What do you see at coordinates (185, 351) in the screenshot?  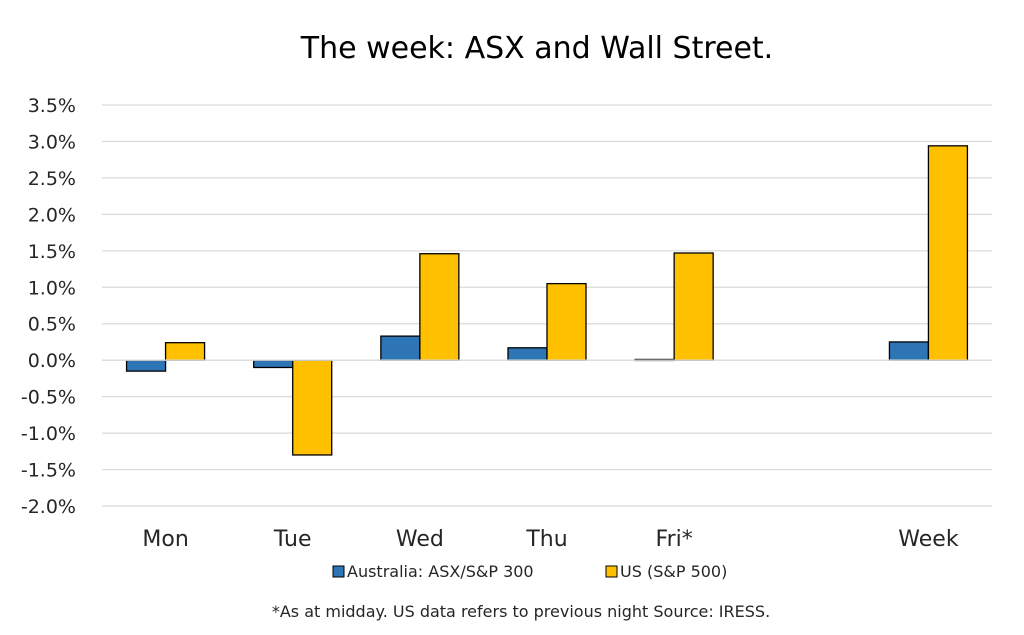 I see `bar-us-mon` at bounding box center [185, 351].